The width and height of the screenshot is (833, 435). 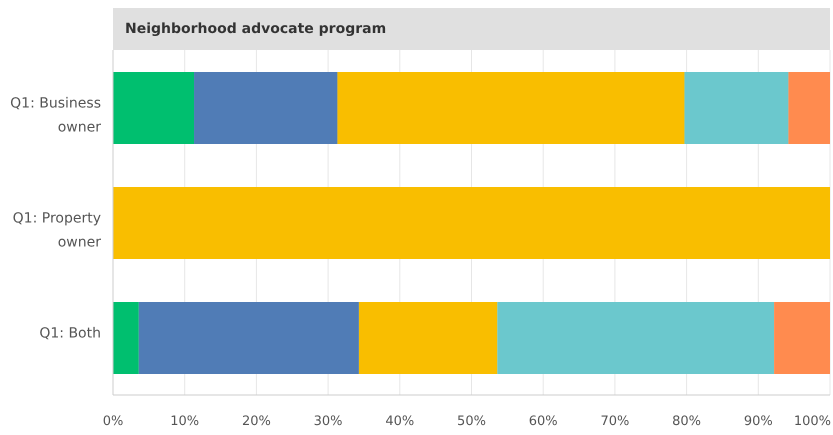 I want to click on x-tick-label: 40%, so click(x=399, y=421).